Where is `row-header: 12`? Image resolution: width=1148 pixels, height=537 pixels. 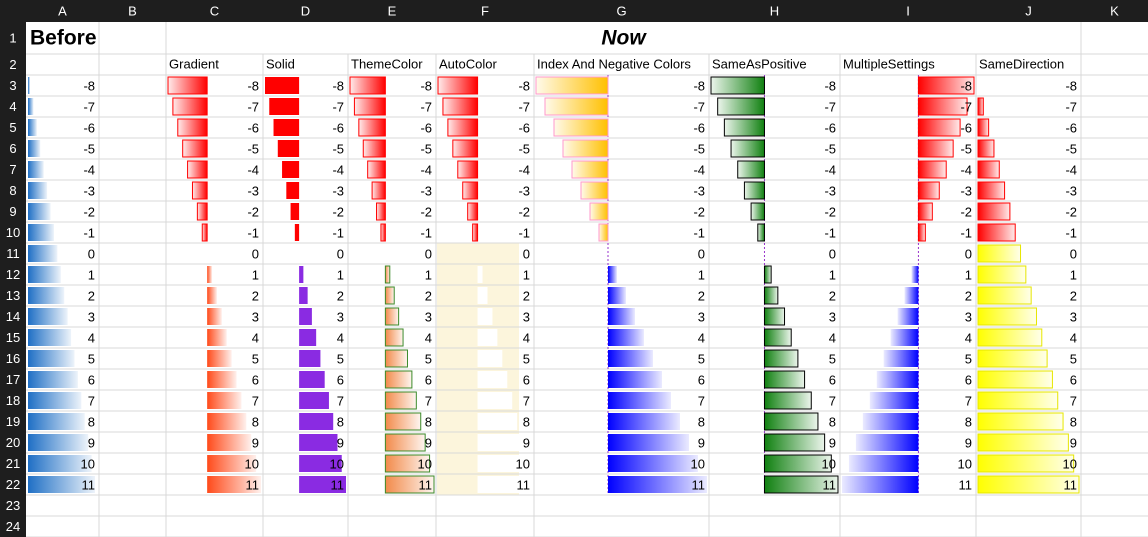
row-header: 12 is located at coordinates (13, 274).